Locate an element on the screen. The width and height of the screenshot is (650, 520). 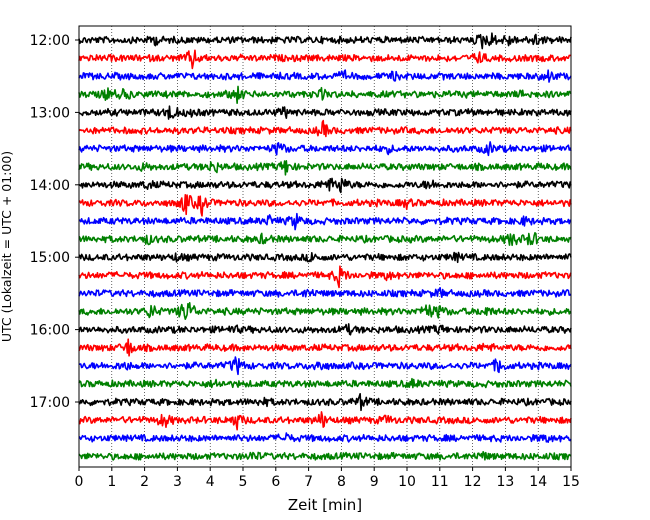
y-tick-label: 15:00 is located at coordinates (50, 258).